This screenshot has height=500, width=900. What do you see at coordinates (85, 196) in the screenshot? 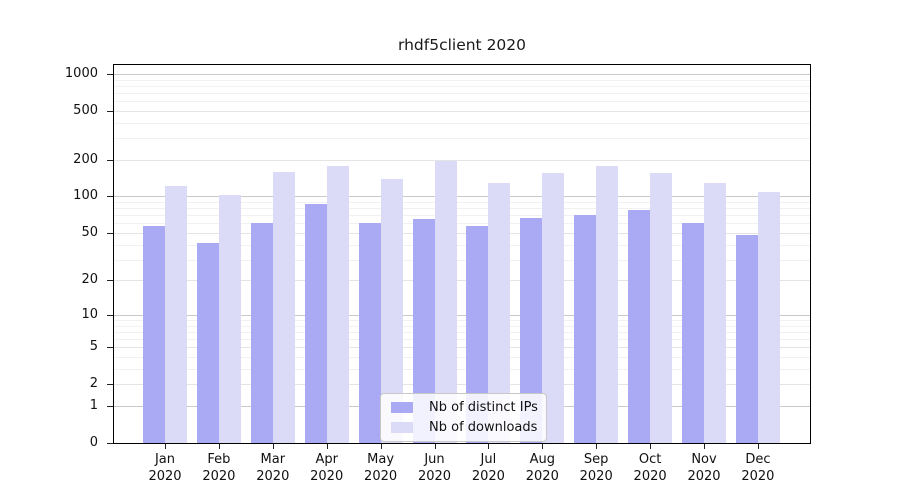
I see `y-tick-label: 100` at bounding box center [85, 196].